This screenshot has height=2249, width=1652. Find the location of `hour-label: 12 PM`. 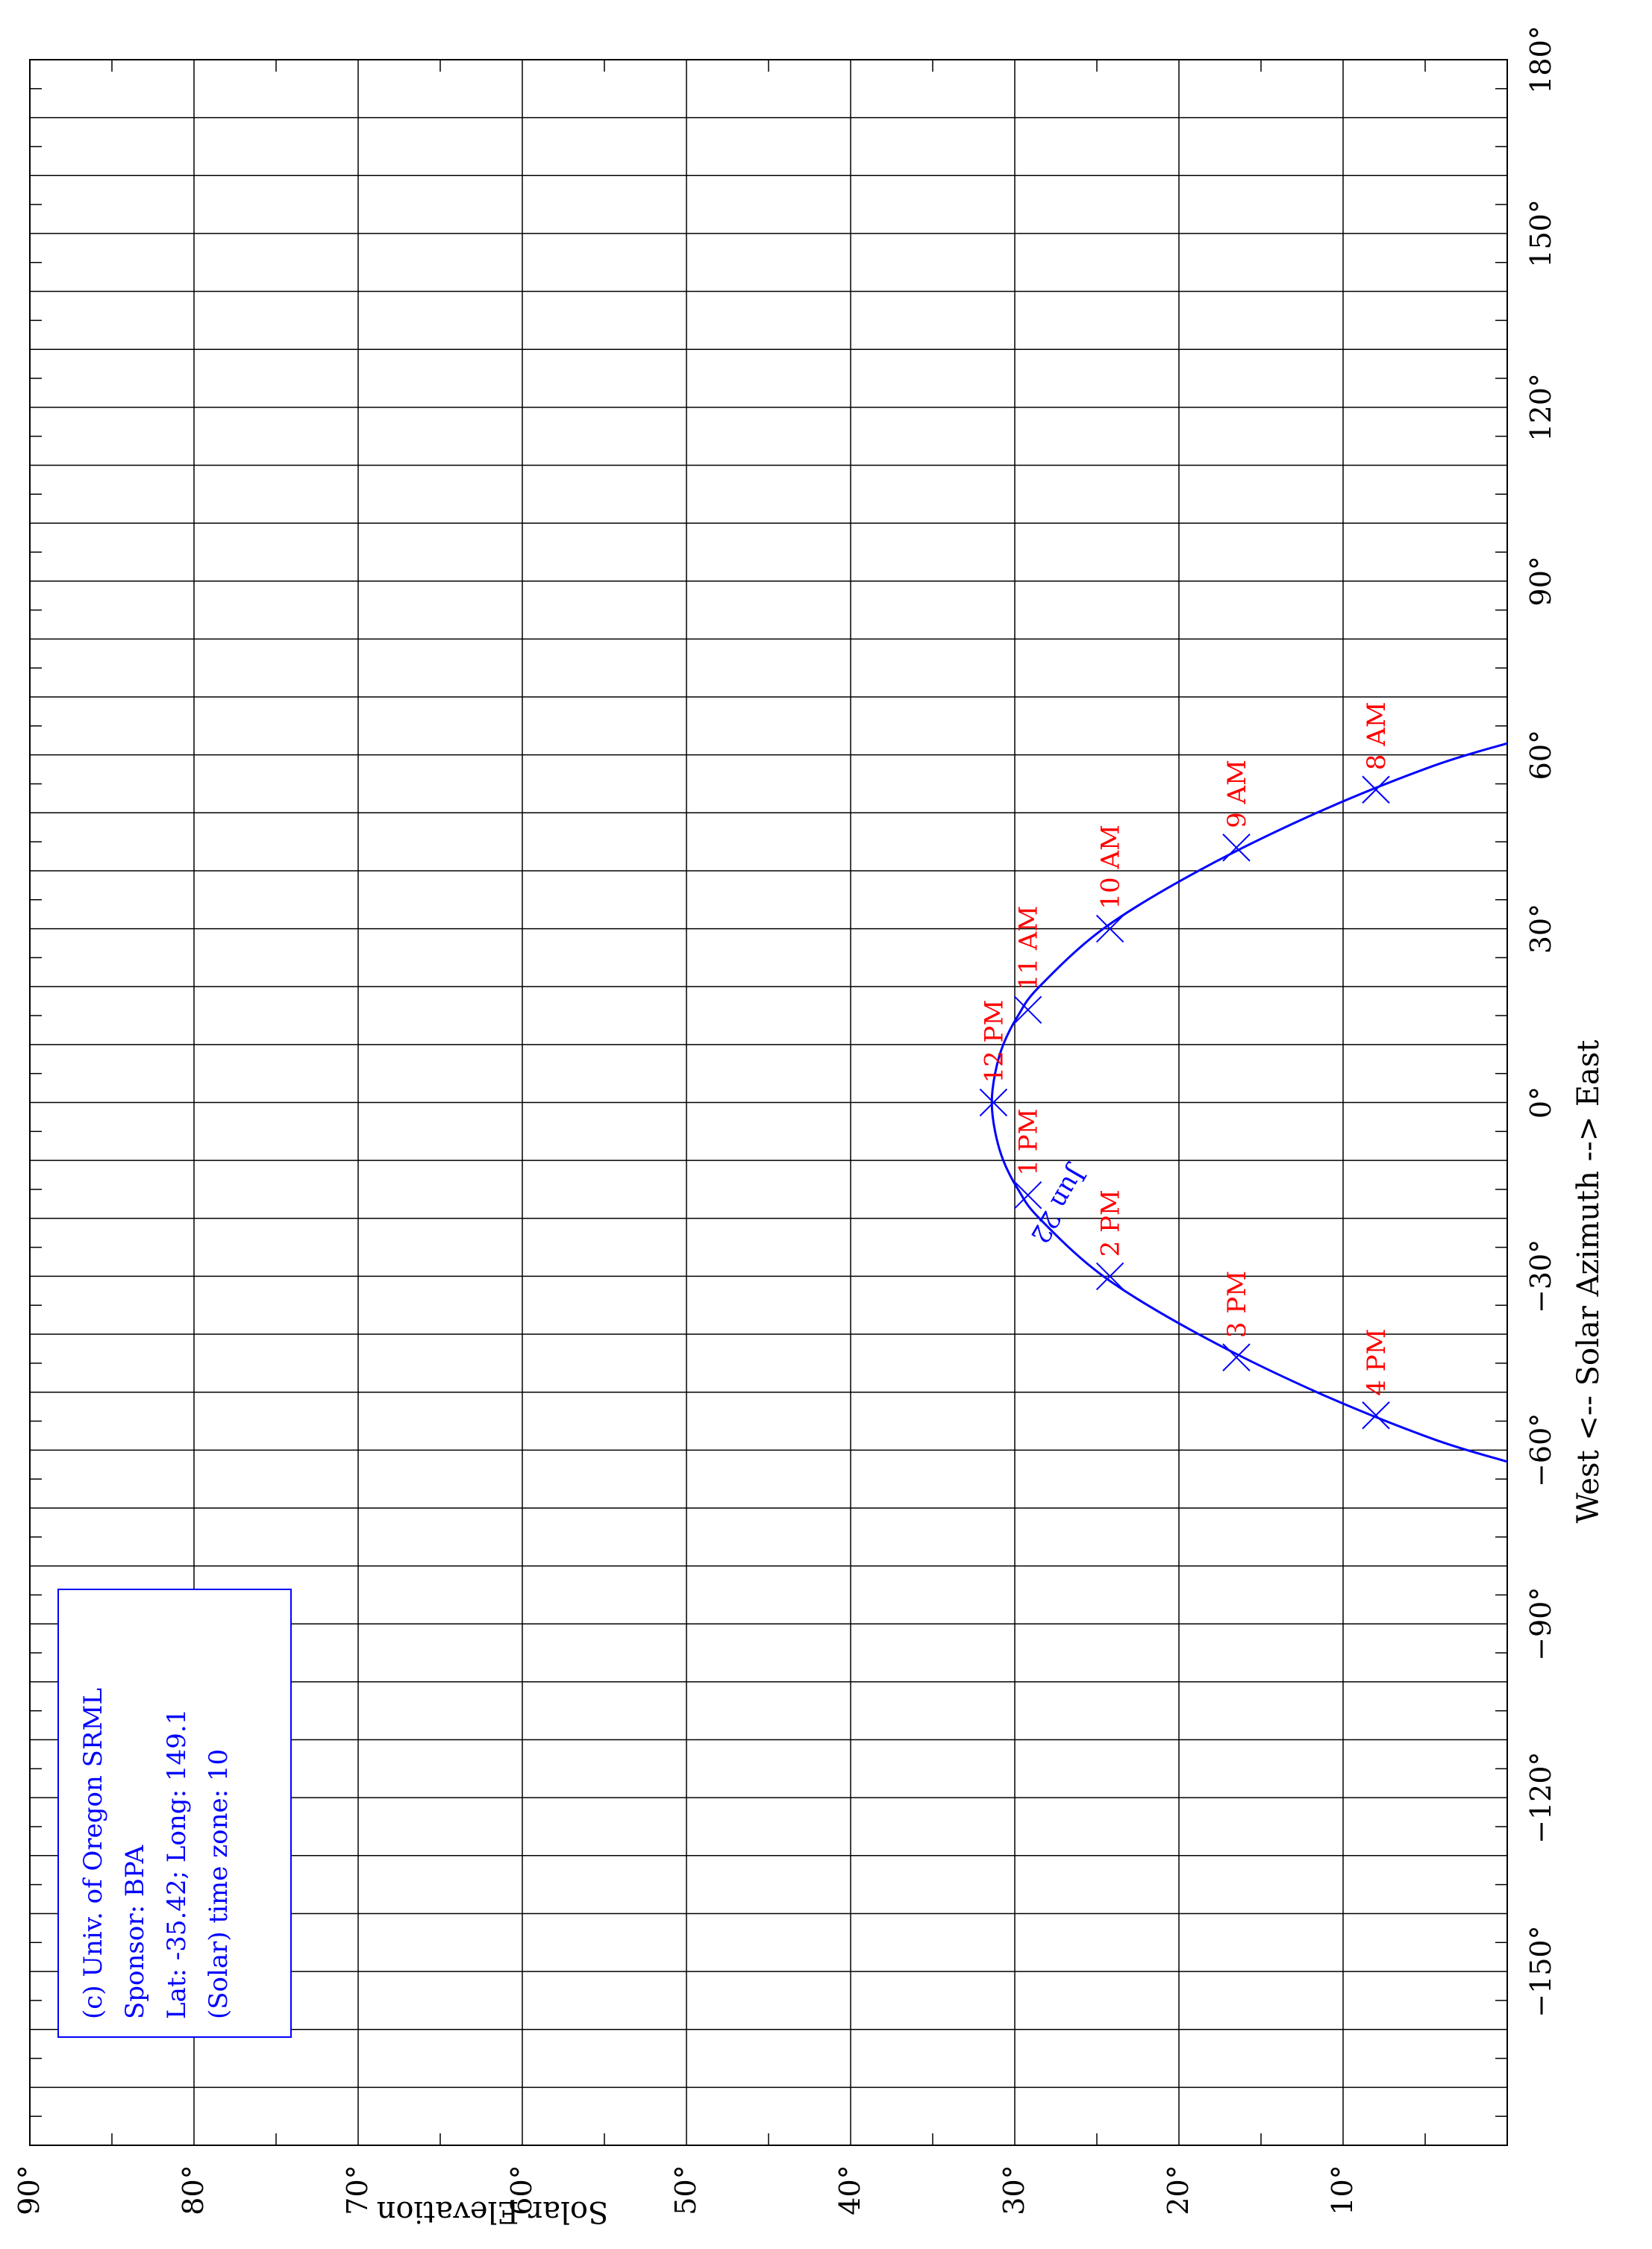

hour-label: 12 PM is located at coordinates (994, 1041).